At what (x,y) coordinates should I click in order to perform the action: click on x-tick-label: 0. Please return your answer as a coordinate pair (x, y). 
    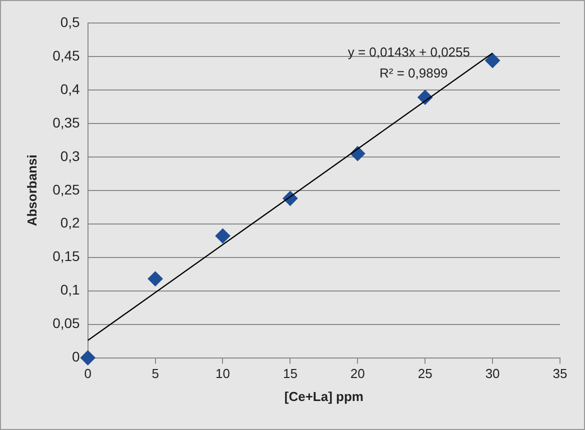
    Looking at the image, I should click on (88, 374).